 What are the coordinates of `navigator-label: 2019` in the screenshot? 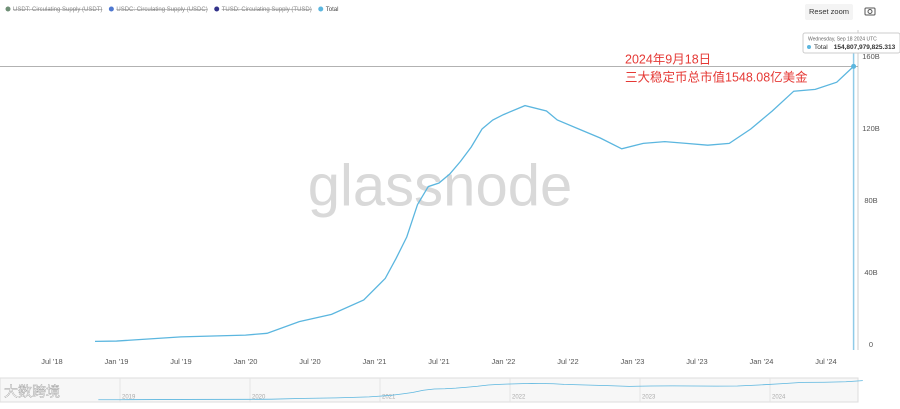 It's located at (129, 398).